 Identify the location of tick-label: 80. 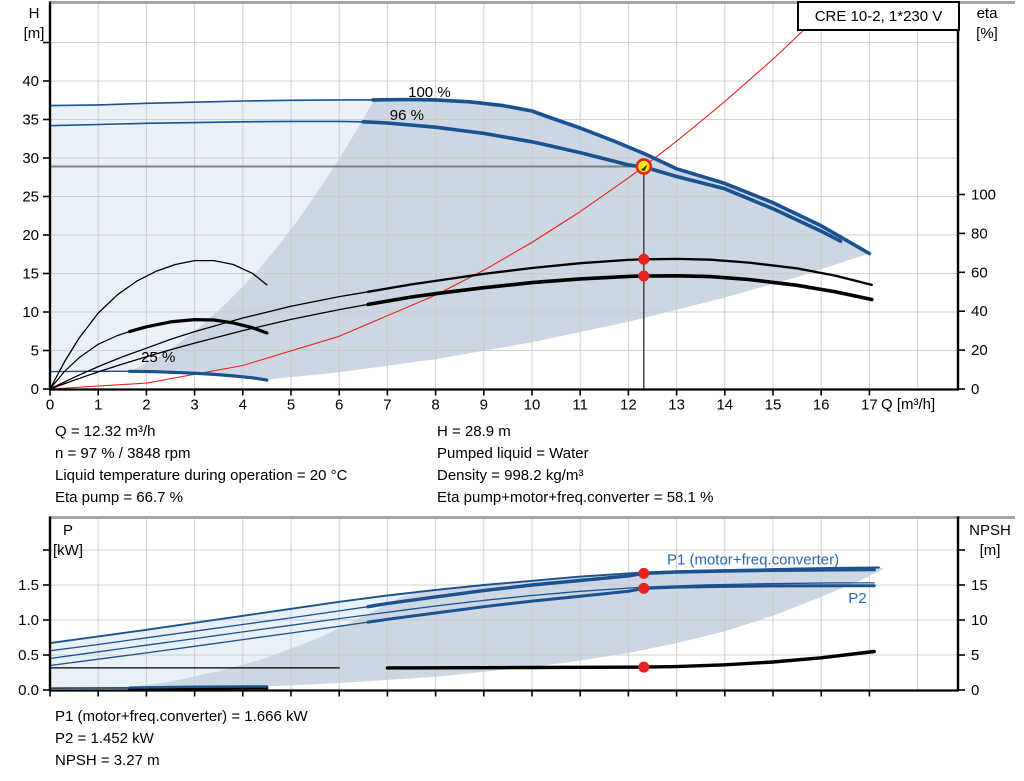
(979, 233).